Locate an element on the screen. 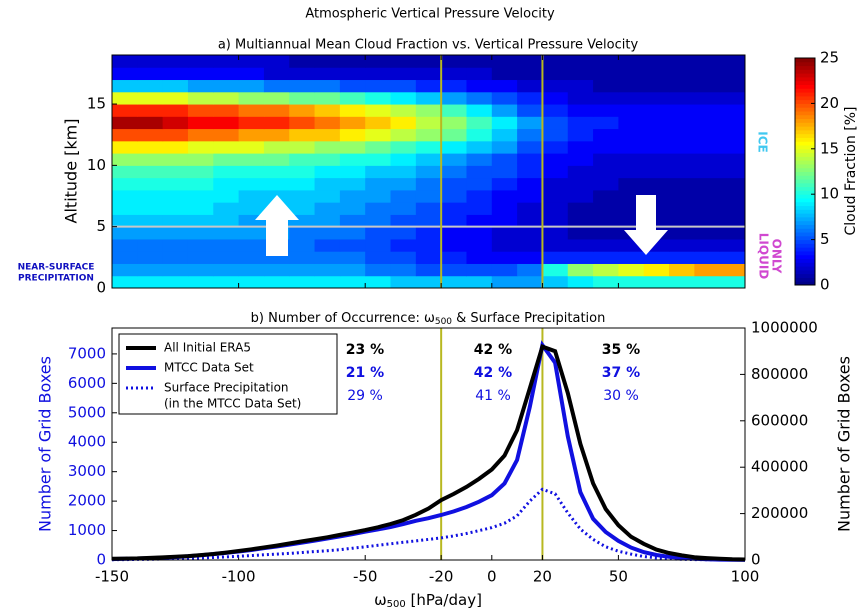  legend-label: All Initial ERA5 is located at coordinates (207, 348).